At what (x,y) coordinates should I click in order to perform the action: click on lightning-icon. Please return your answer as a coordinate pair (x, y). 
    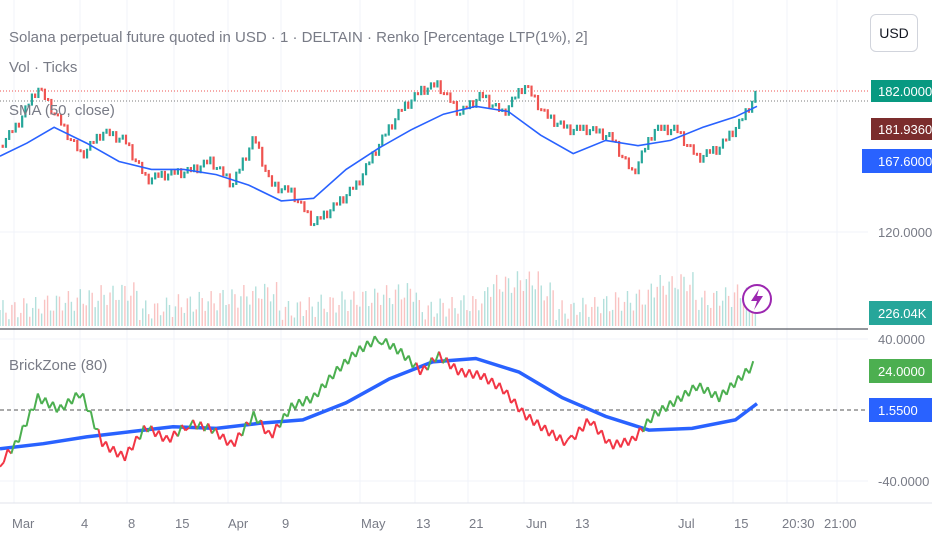
    Looking at the image, I should click on (757, 299).